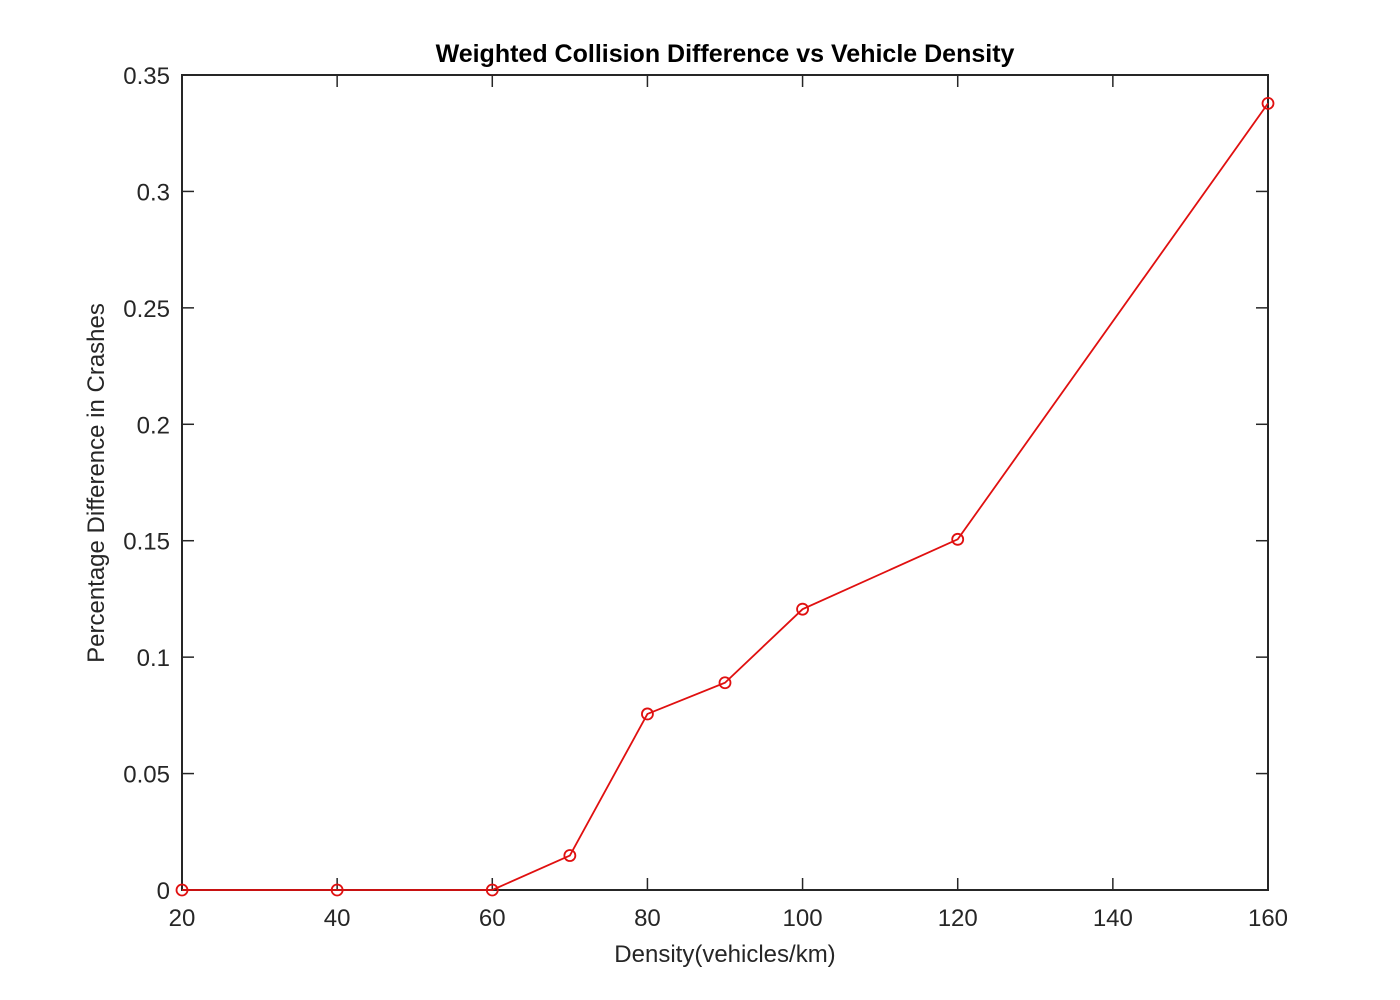  What do you see at coordinates (146, 76) in the screenshot?
I see `y-tick-label: 0.35` at bounding box center [146, 76].